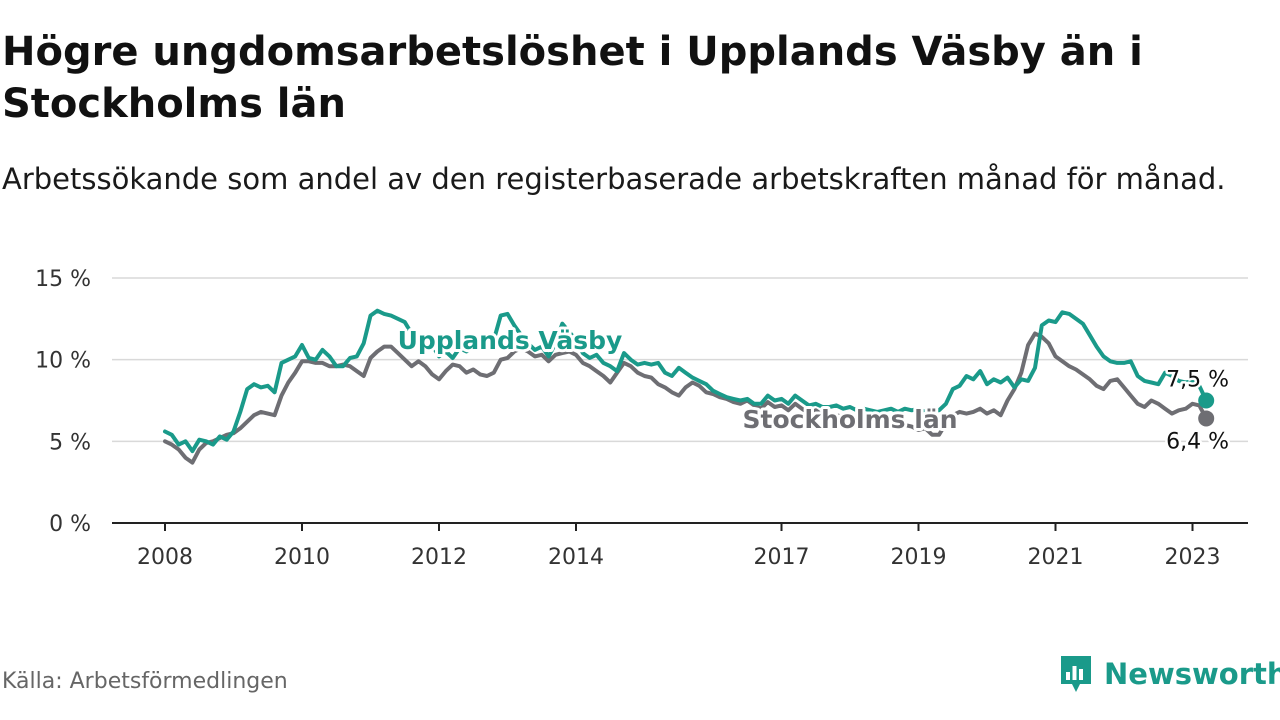 The height and width of the screenshot is (720, 1280). Describe the element at coordinates (302, 557) in the screenshot. I see `x-tick-label: 2010` at that location.